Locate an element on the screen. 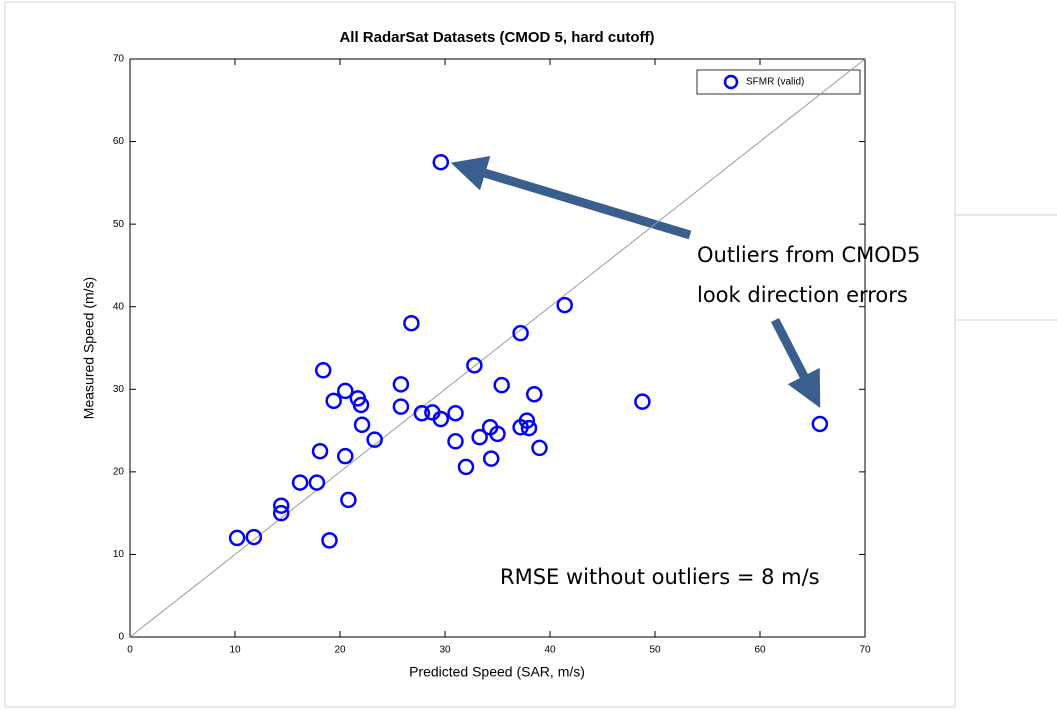 The height and width of the screenshot is (712, 1057). y-tick-label: 0 is located at coordinates (121, 637).